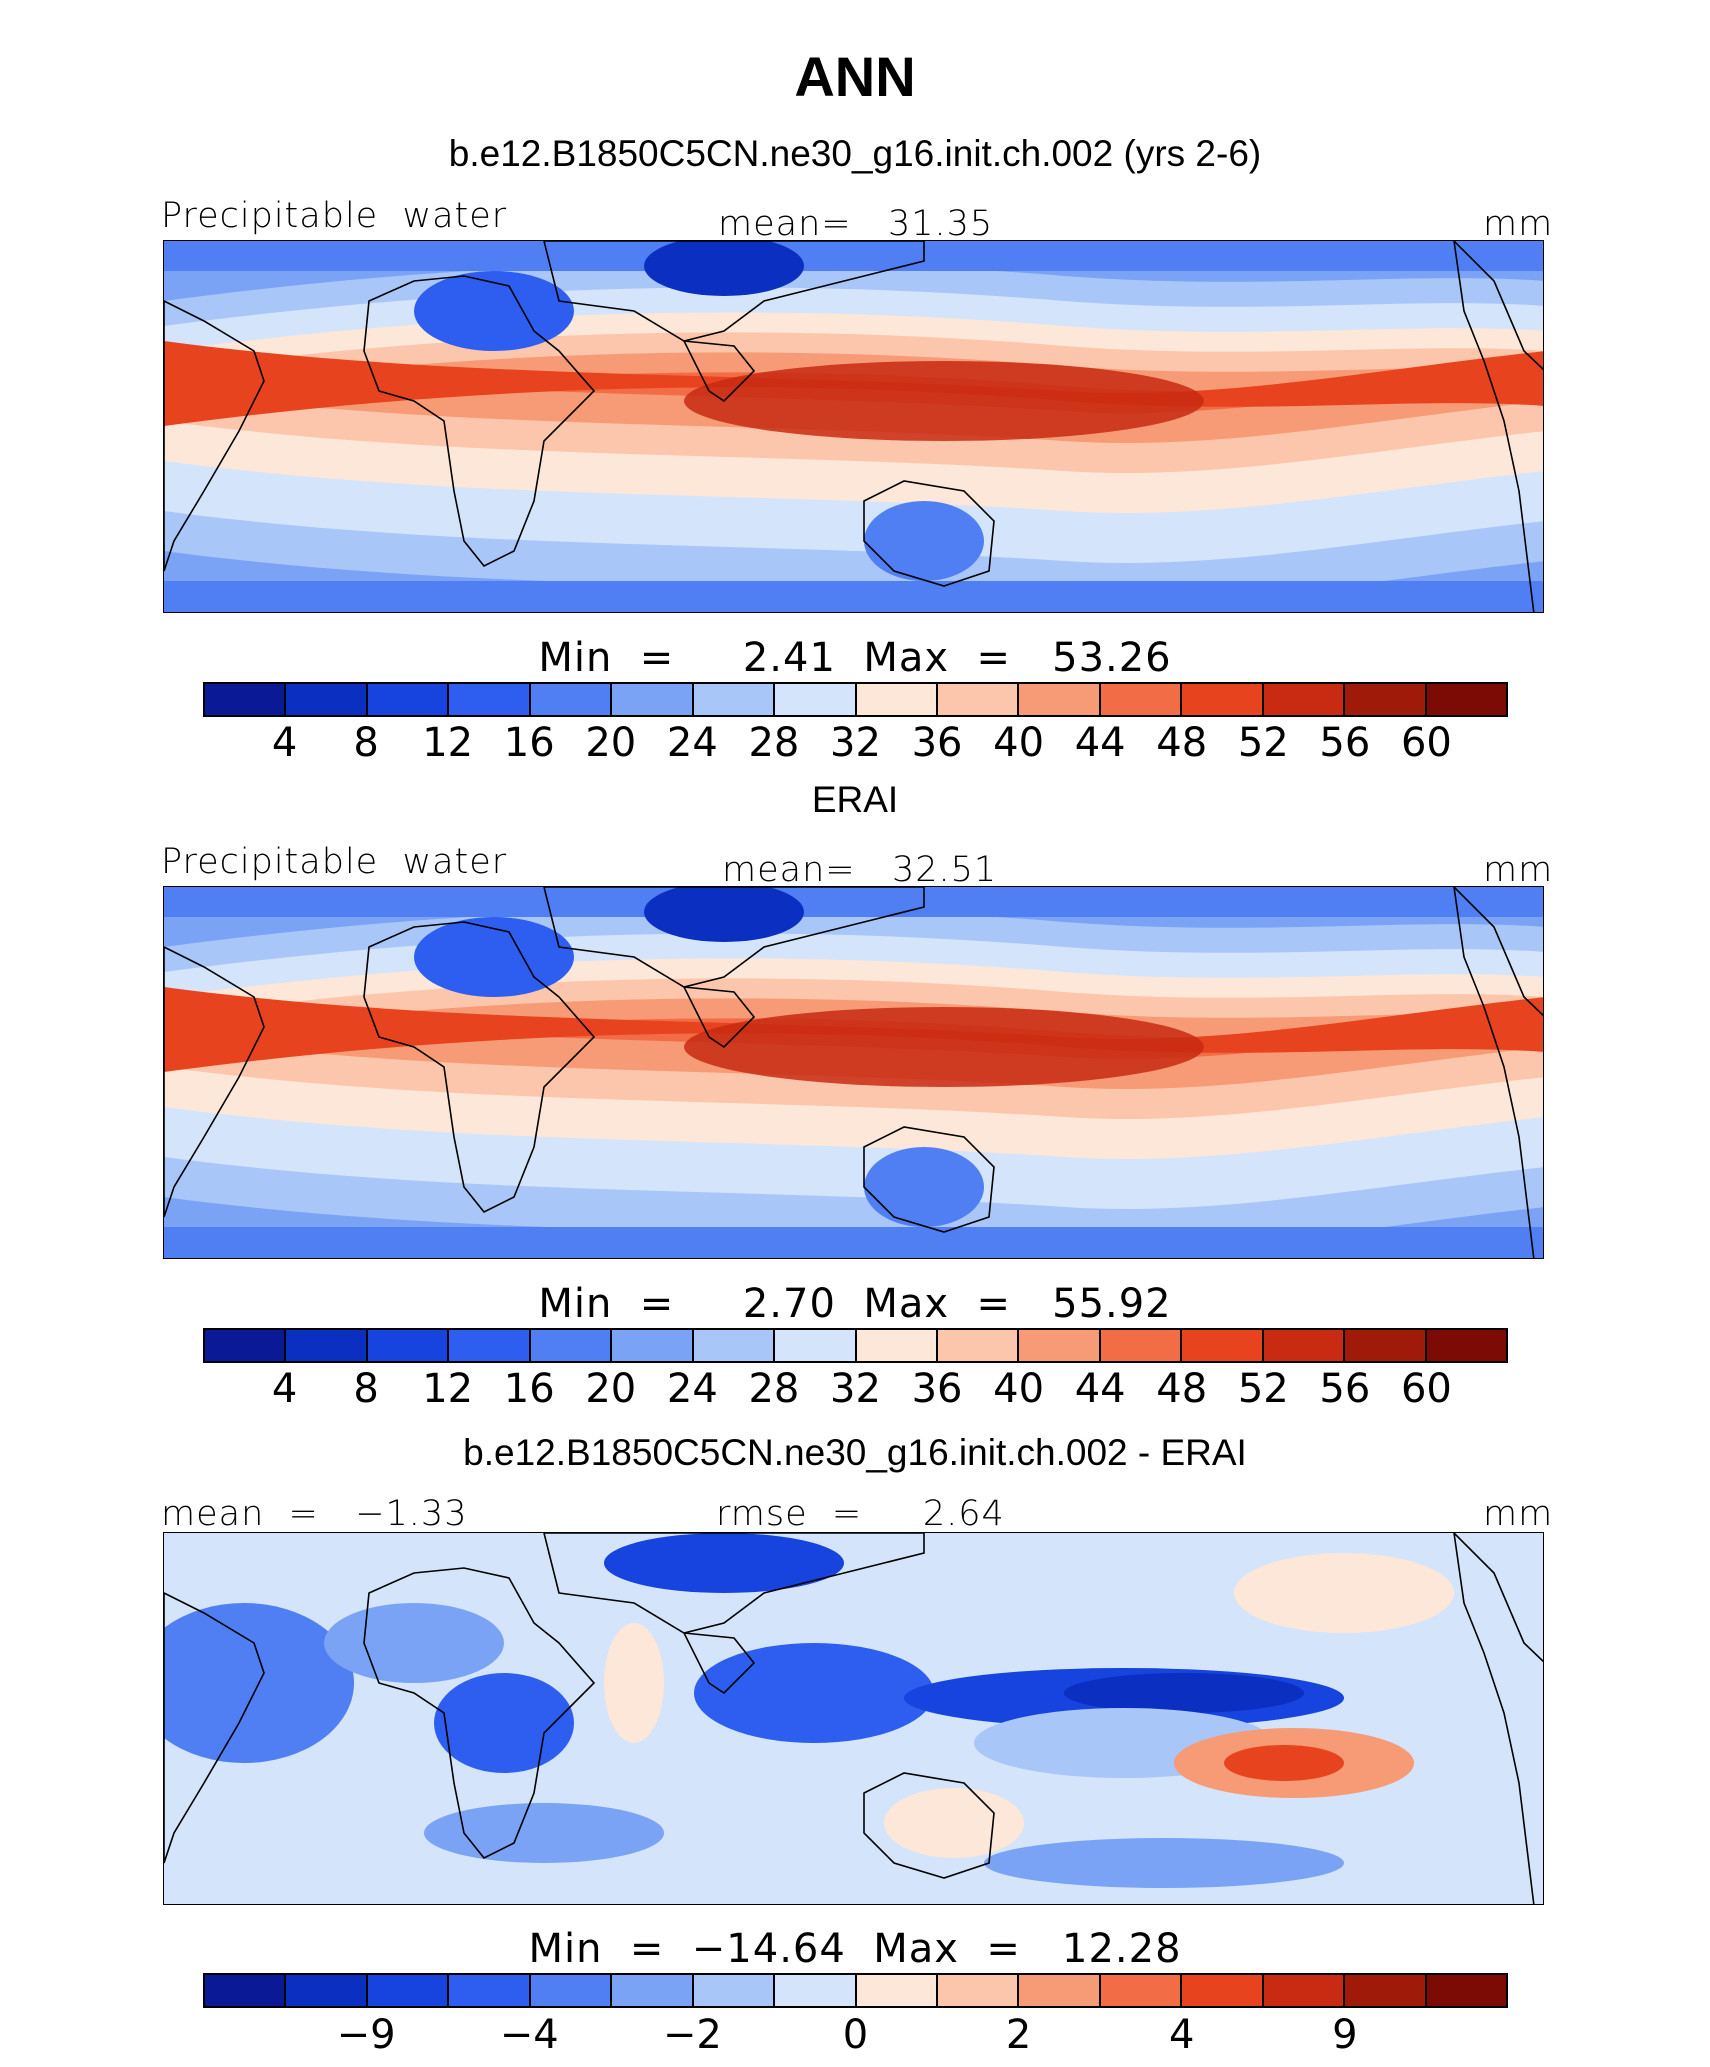 Image resolution: width=1710 pixels, height=2067 pixels. I want to click on panel-3-colorbar-ticks: −9 −4 −2 0 2 4 9, so click(855, 2037).